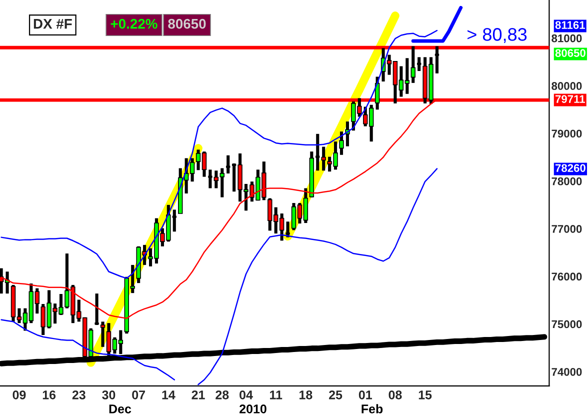  What do you see at coordinates (198, 395) in the screenshot?
I see `x-tick-label: 21` at bounding box center [198, 395].